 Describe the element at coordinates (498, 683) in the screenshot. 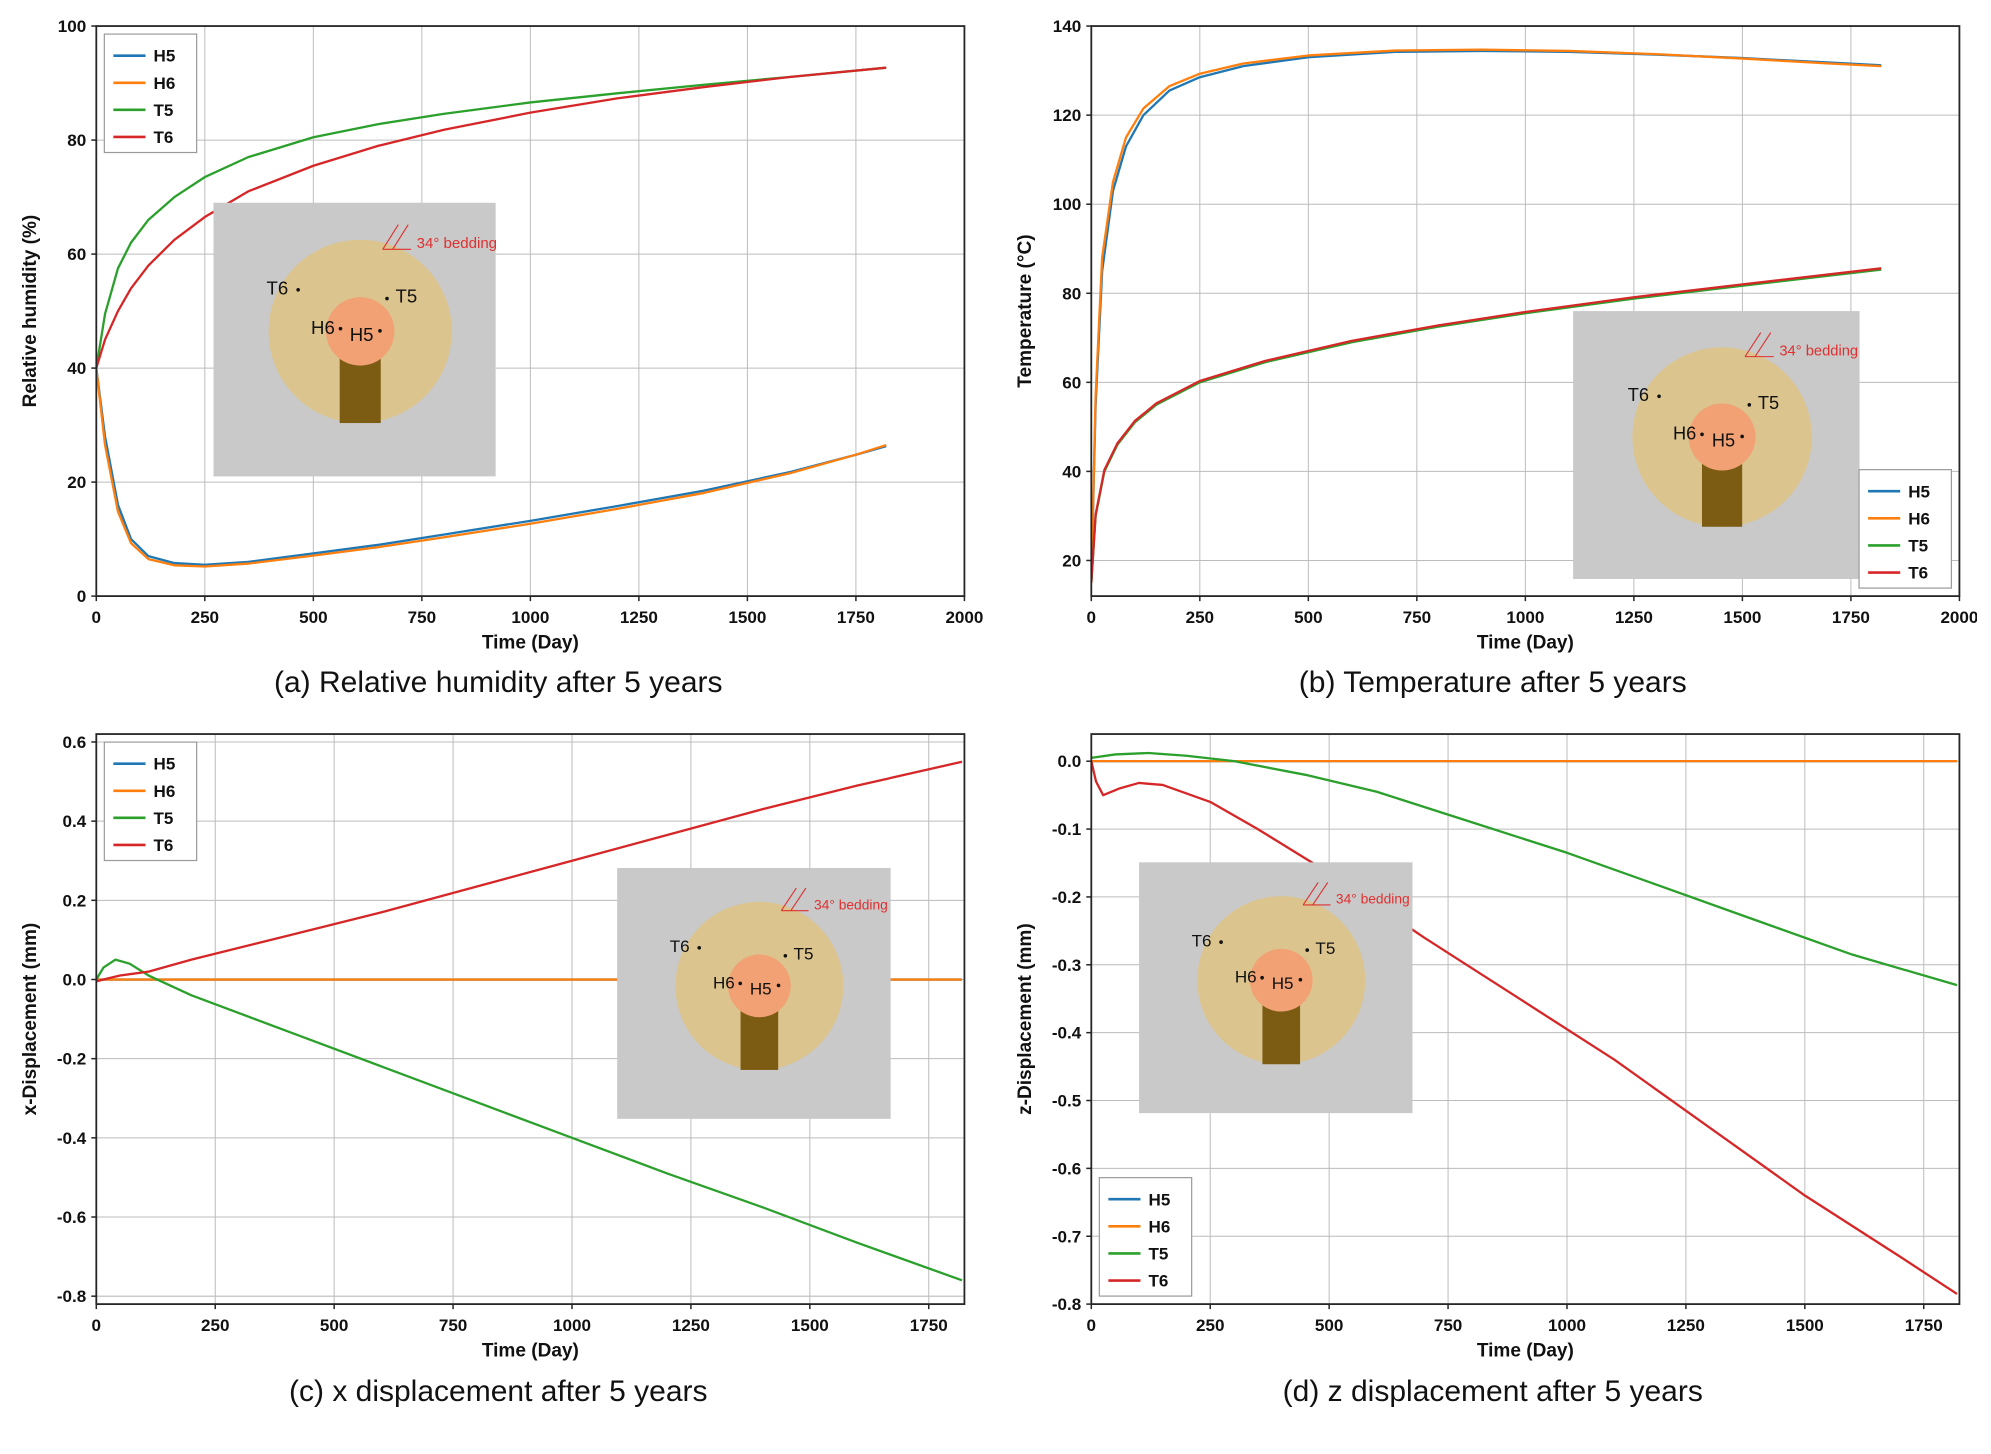

I see `caption-a: (a) Relative humidity after 5 years` at that location.